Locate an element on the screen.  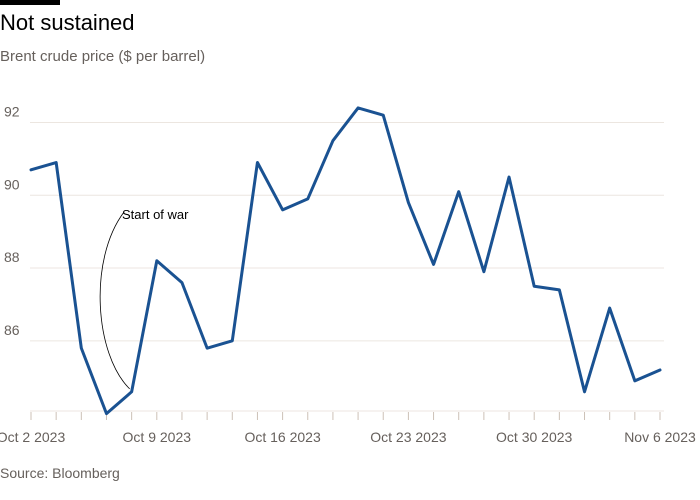
y-tick-label: 92 is located at coordinates (12, 111).